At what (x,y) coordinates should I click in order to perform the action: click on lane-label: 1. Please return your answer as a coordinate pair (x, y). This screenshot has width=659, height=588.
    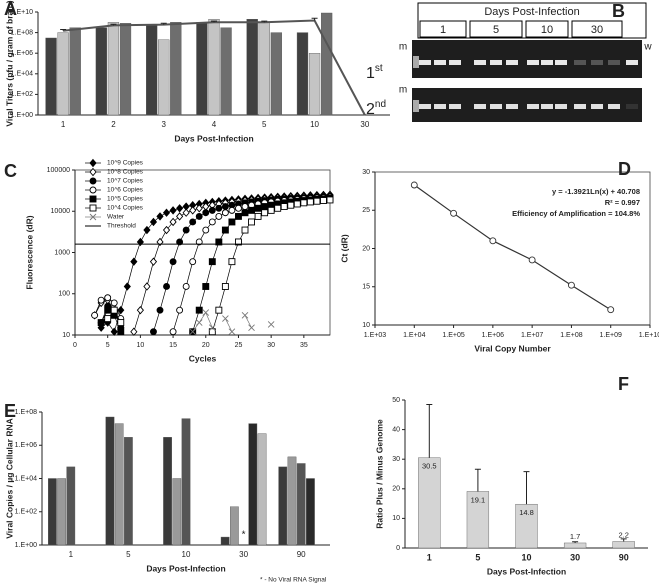
    Looking at the image, I should click on (443, 30).